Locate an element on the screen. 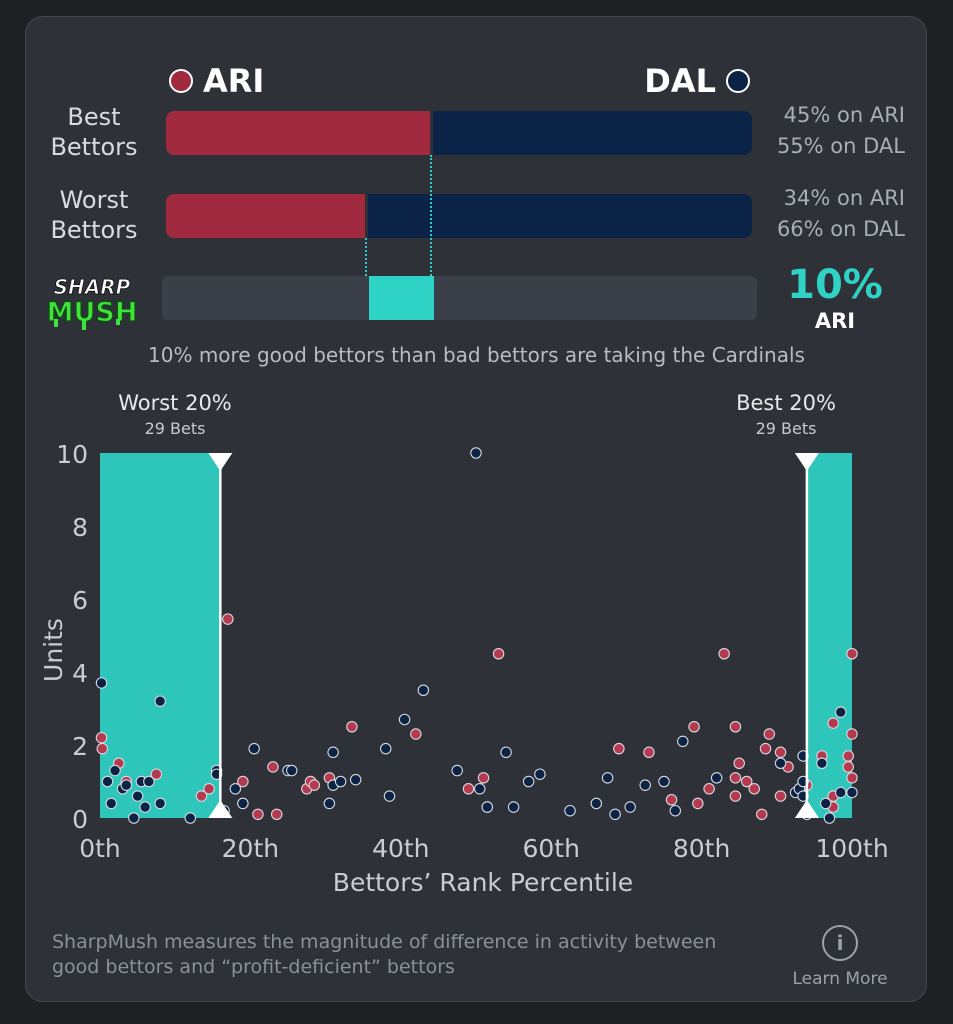 Image resolution: width=953 pixels, height=1024 pixels. x-tick-label: 80th is located at coordinates (701, 848).